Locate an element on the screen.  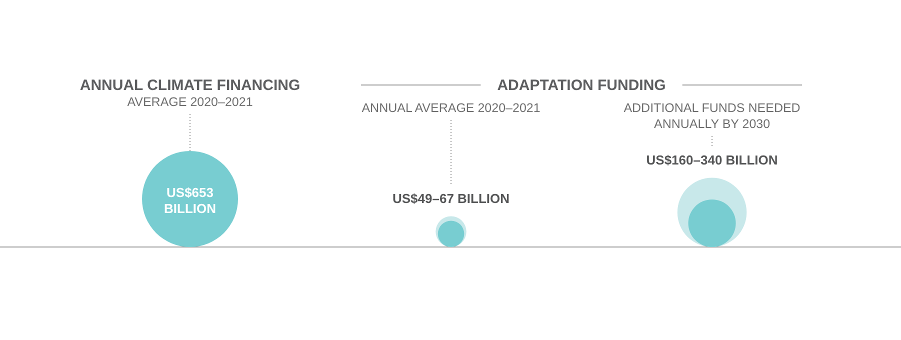
category-label: AVERAGE 2020–2021 is located at coordinates (190, 102).